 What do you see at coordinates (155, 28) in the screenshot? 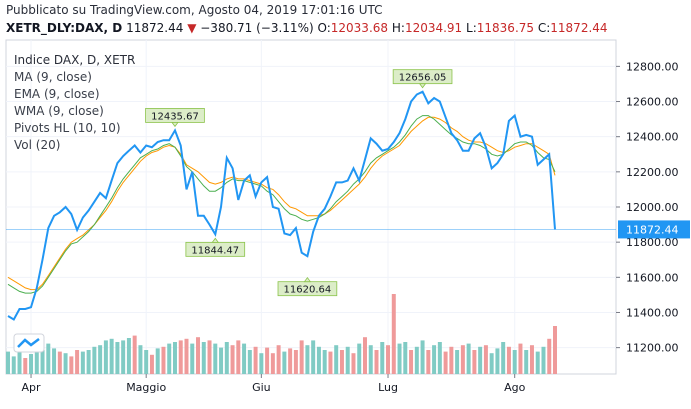
I see `last-price: 11872.44` at bounding box center [155, 28].